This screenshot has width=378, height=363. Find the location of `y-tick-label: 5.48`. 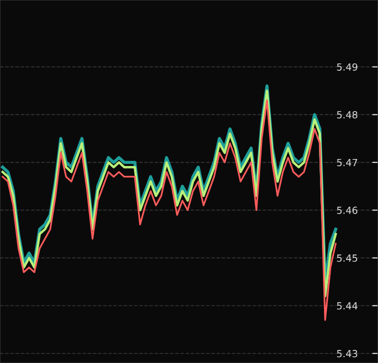

y-tick-label: 5.48 is located at coordinates (347, 114).